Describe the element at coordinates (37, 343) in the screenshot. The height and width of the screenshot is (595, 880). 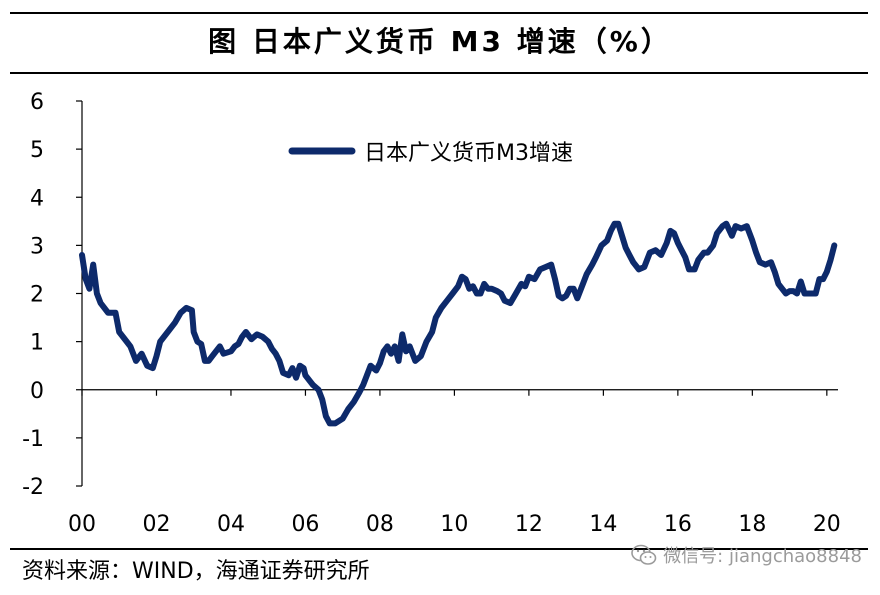
I see `y-tick-label: 1` at that location.